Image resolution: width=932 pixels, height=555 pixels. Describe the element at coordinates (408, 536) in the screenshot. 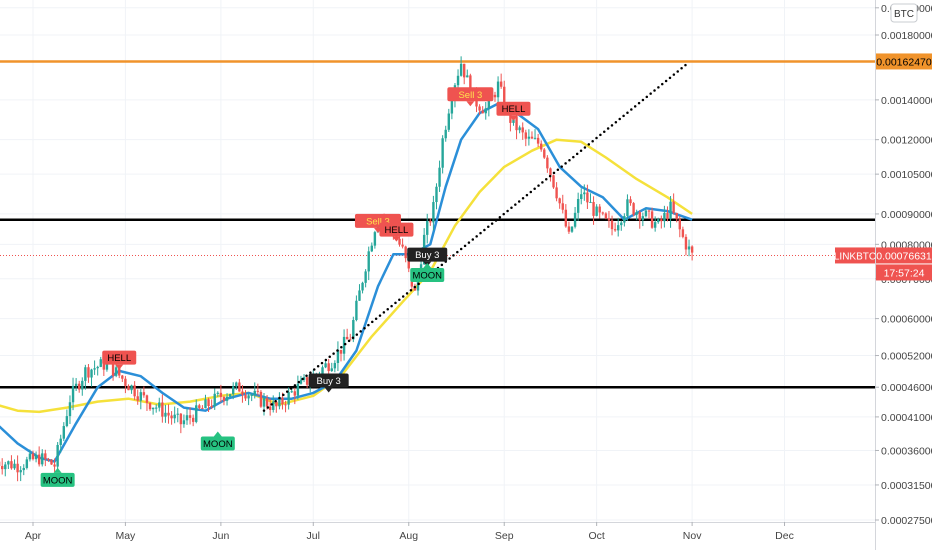

I see `x-tick-label: Aug` at that location.